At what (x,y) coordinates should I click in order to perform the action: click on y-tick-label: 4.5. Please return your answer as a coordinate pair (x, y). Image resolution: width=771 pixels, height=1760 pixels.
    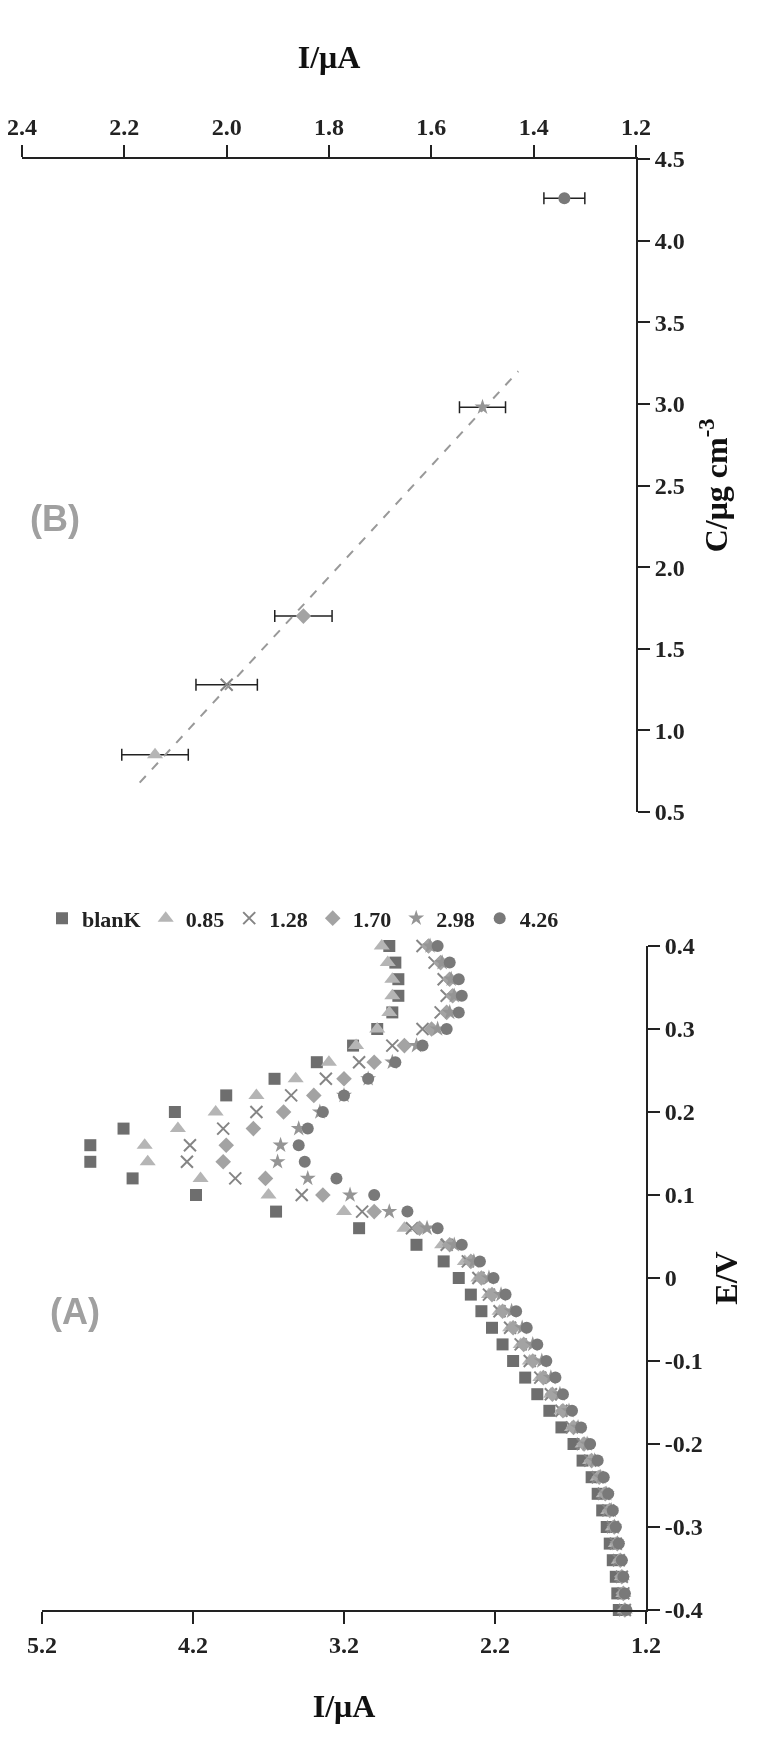
    Looking at the image, I should click on (669, 159).